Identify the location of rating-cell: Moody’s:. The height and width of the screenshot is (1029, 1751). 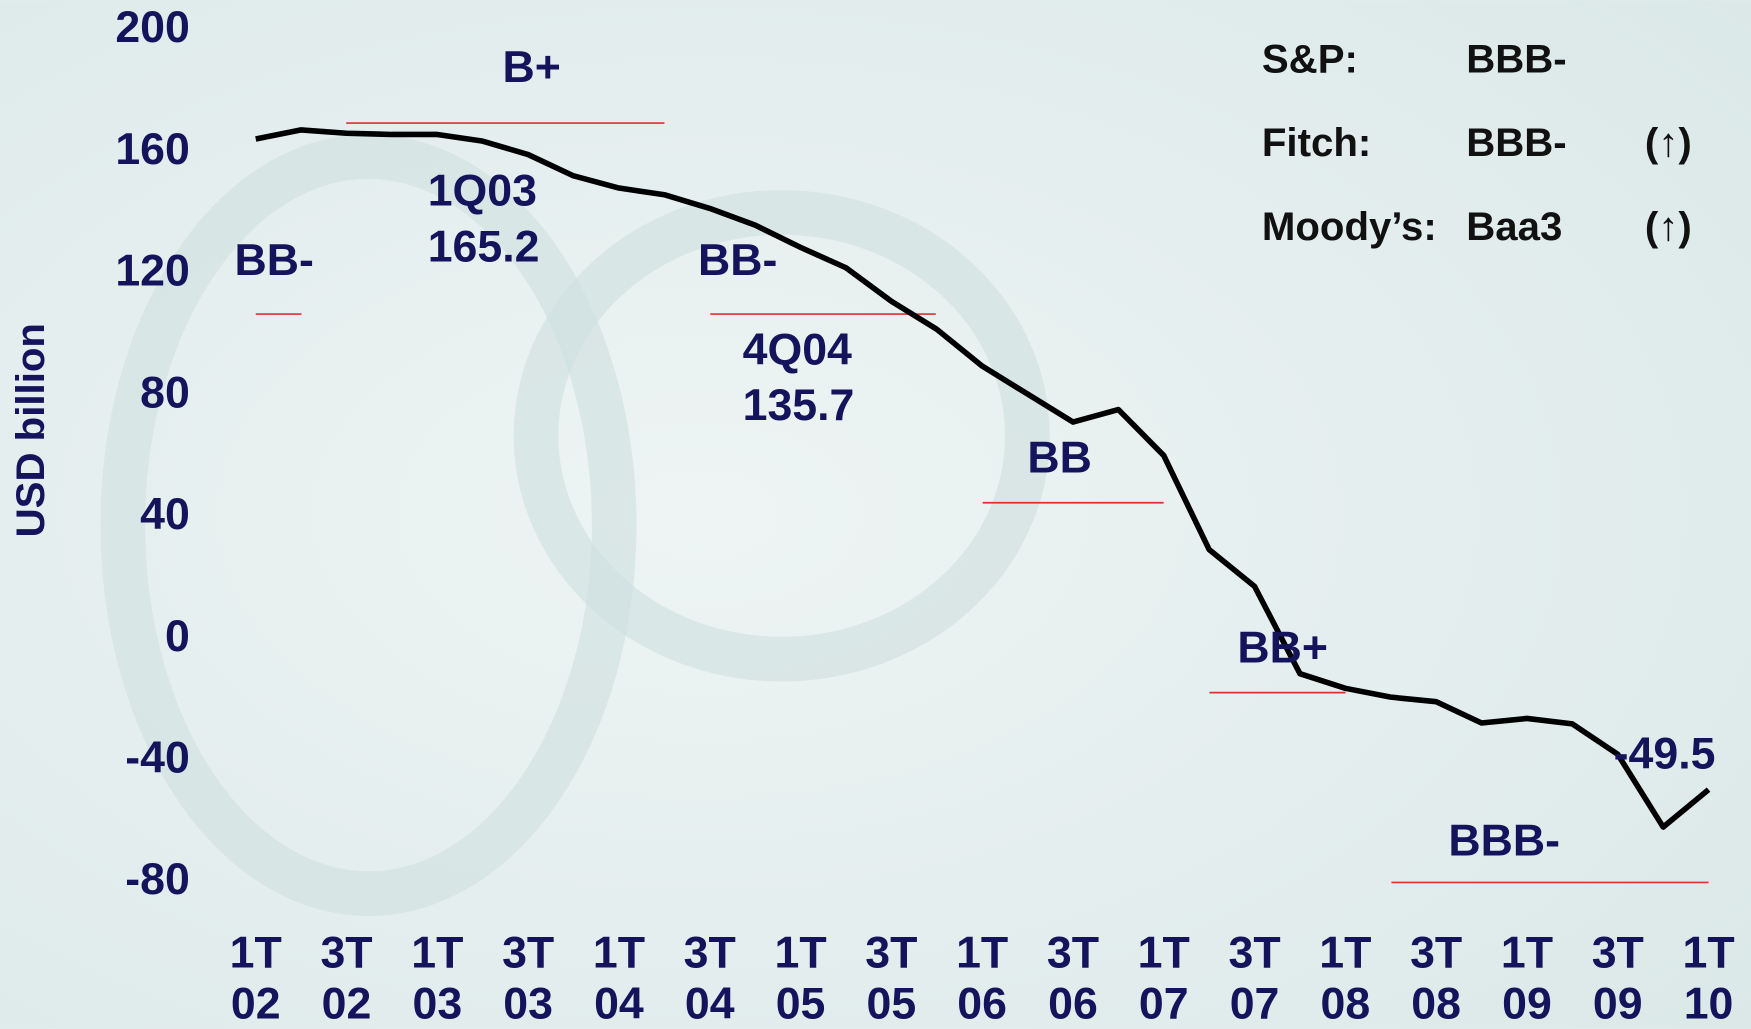
(1349, 226).